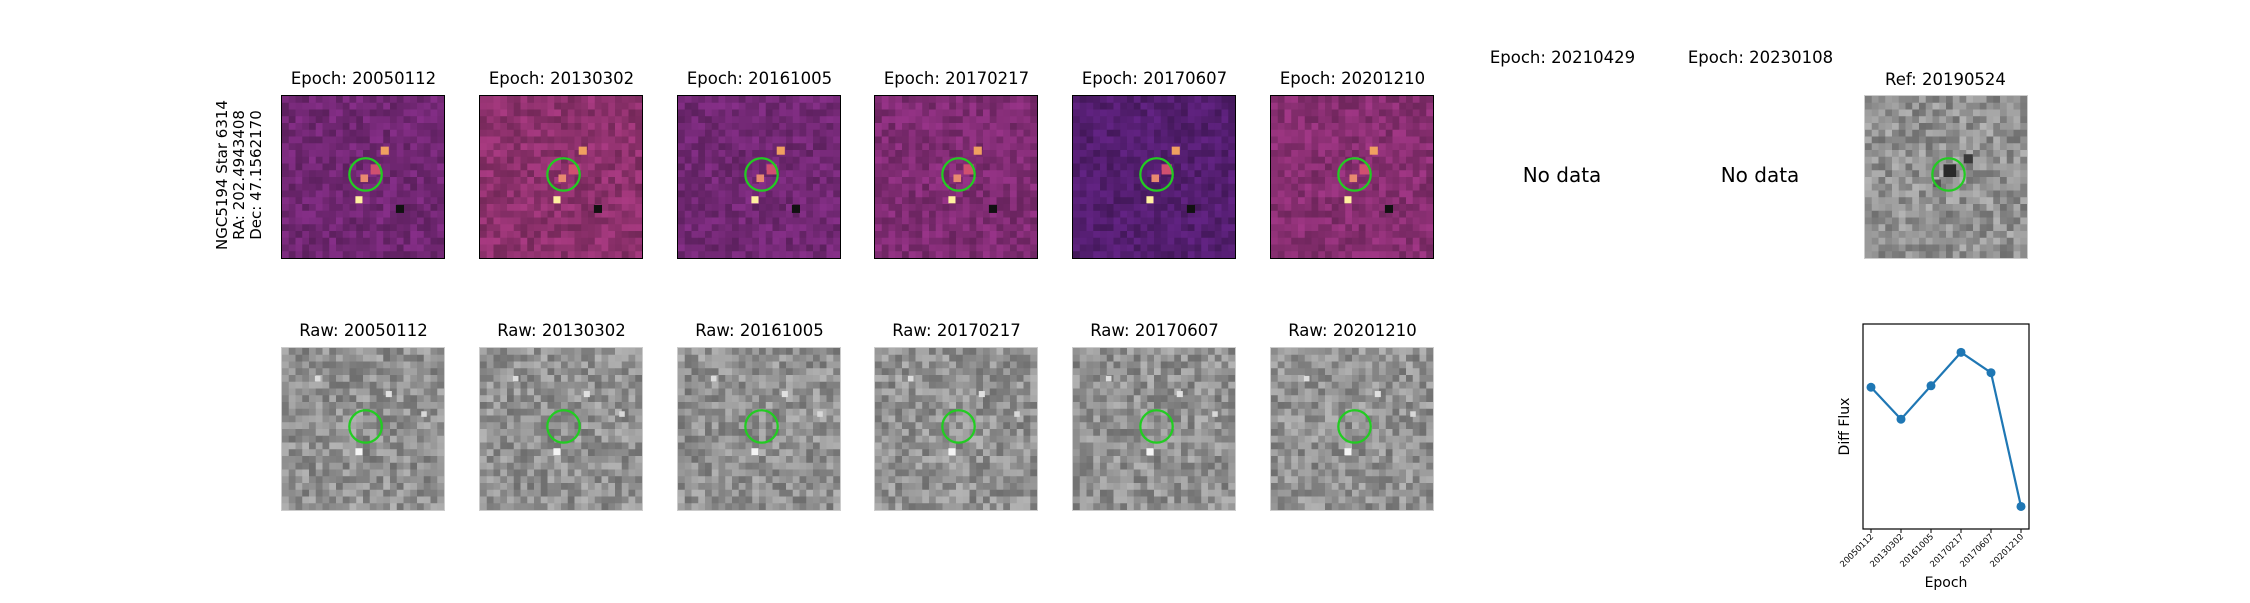 The width and height of the screenshot is (2250, 603). What do you see at coordinates (1154, 78) in the screenshot?
I see `diff-epoch-4-title: Epoch: 20170607` at bounding box center [1154, 78].